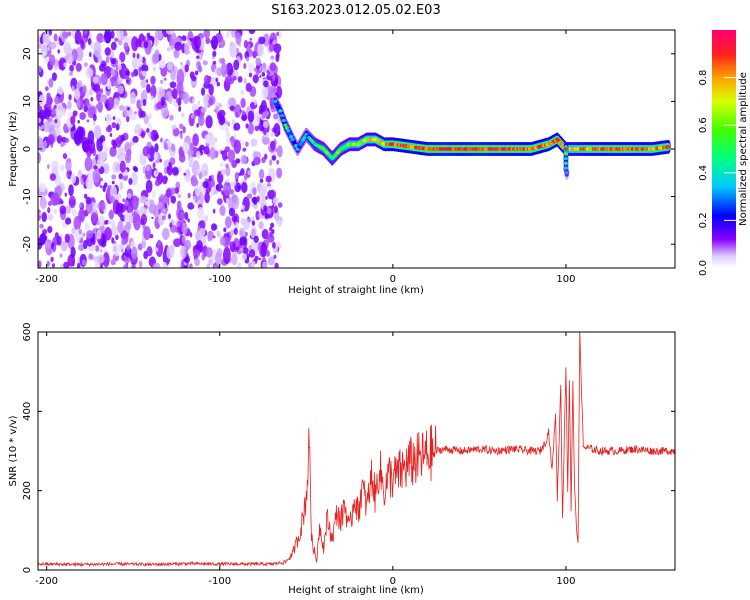 This screenshot has width=750, height=600. What do you see at coordinates (27, 411) in the screenshot?
I see `snr-y-tick-label: 400` at bounding box center [27, 411].